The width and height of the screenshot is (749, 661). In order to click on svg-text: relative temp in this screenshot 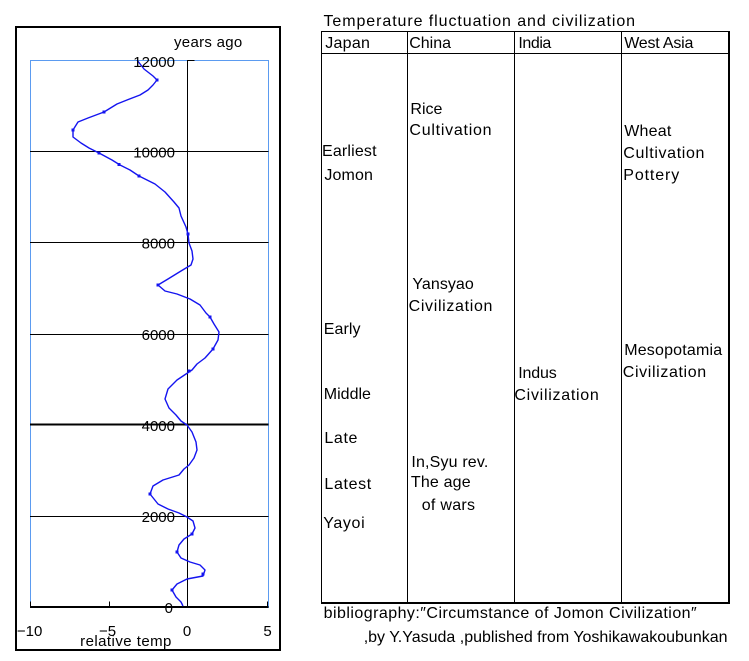, I will do `click(126, 641)`.